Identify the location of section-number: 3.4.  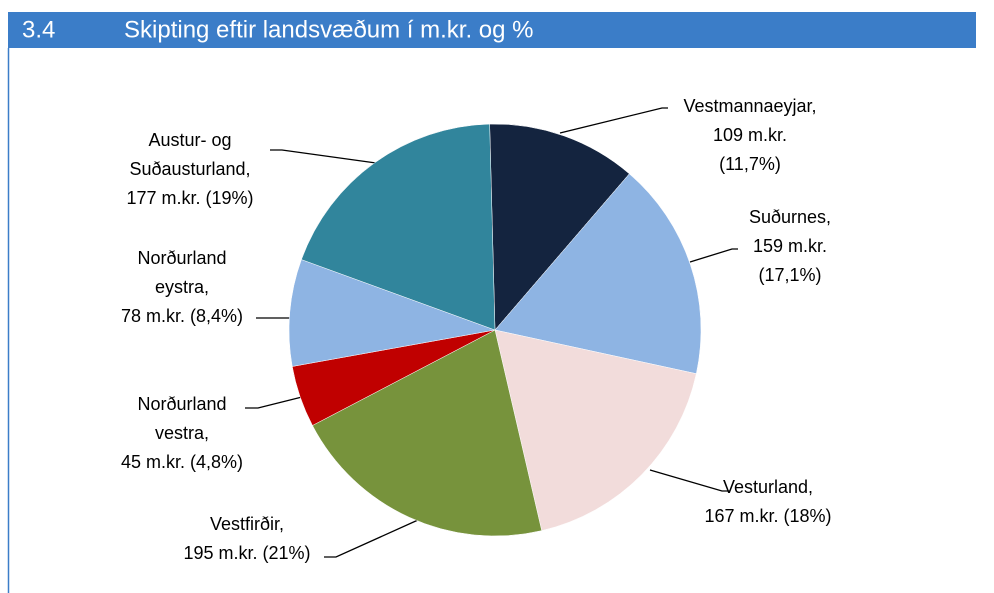
(38, 29).